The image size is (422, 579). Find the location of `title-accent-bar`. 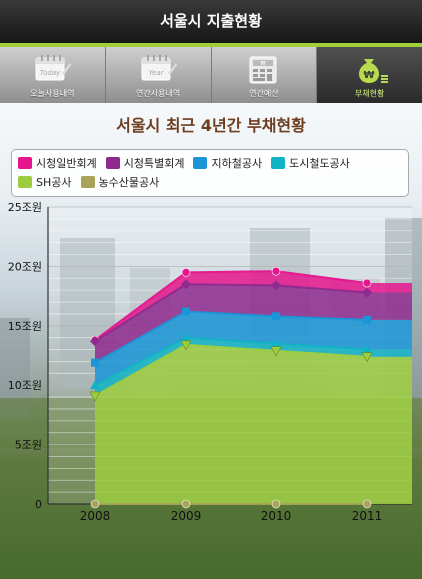

title-accent-bar is located at coordinates (211, 45).